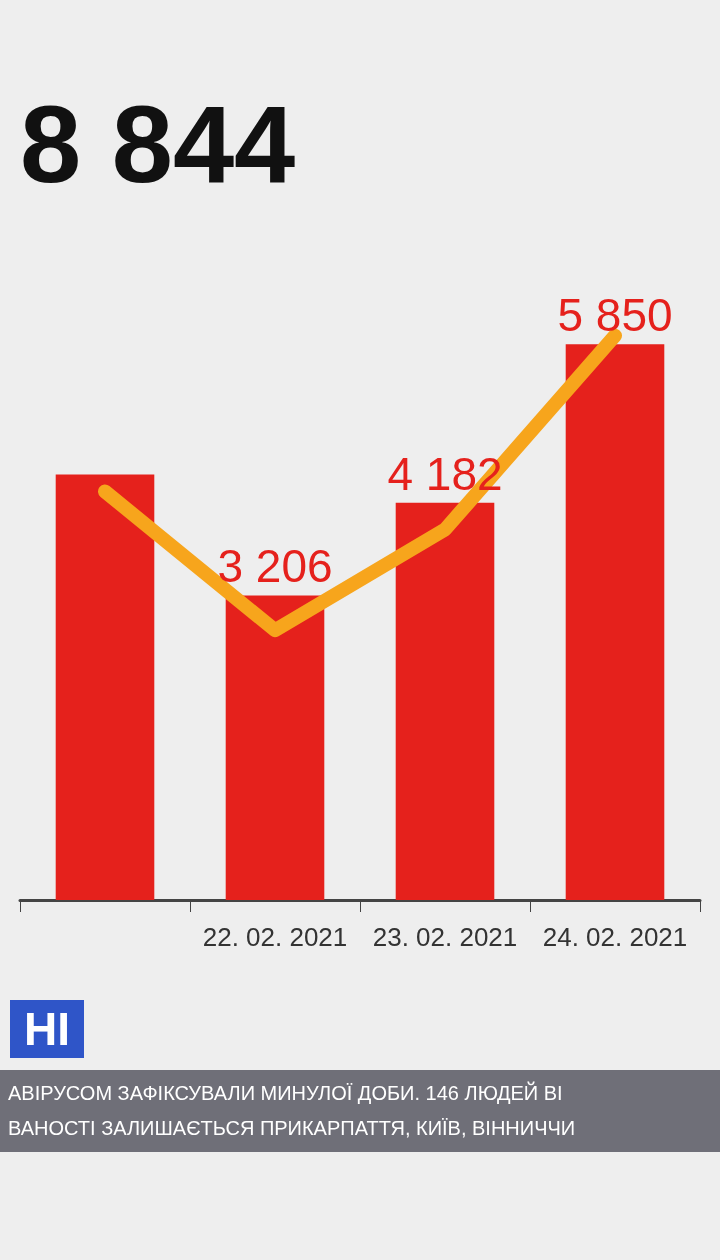  I want to click on data-label: 3 206, so click(275, 566).